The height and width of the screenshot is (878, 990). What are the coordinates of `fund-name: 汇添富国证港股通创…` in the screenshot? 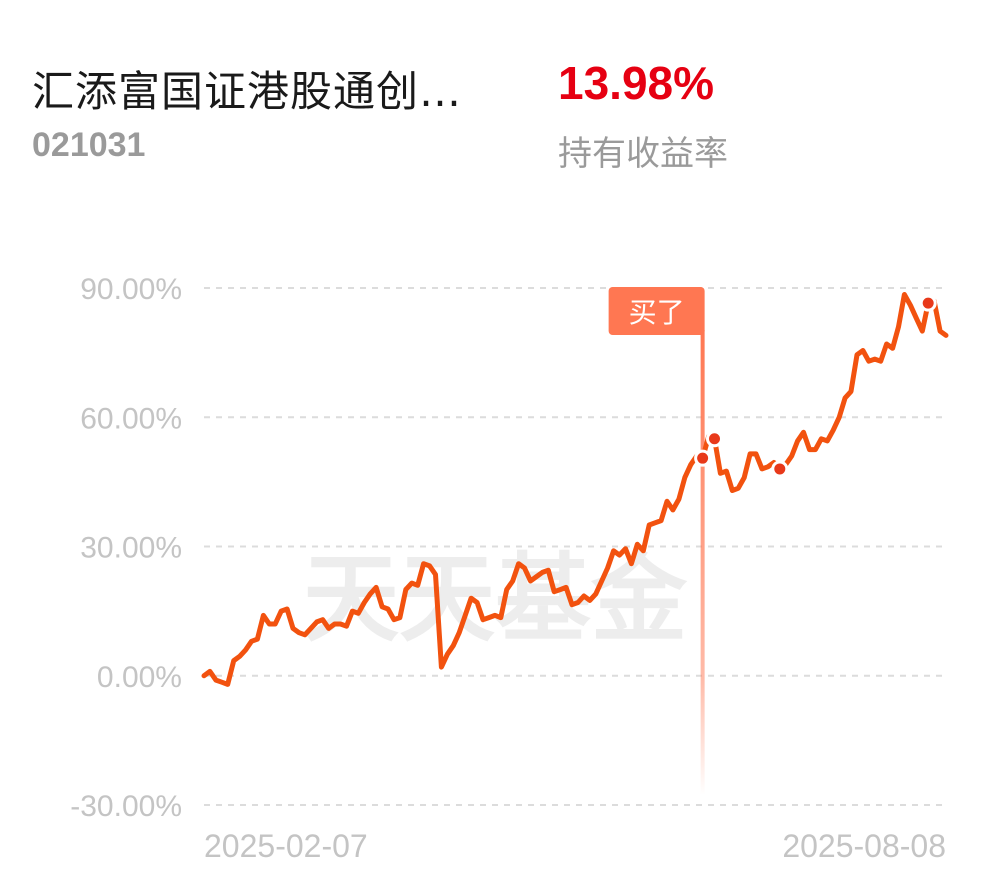 It's located at (247, 91).